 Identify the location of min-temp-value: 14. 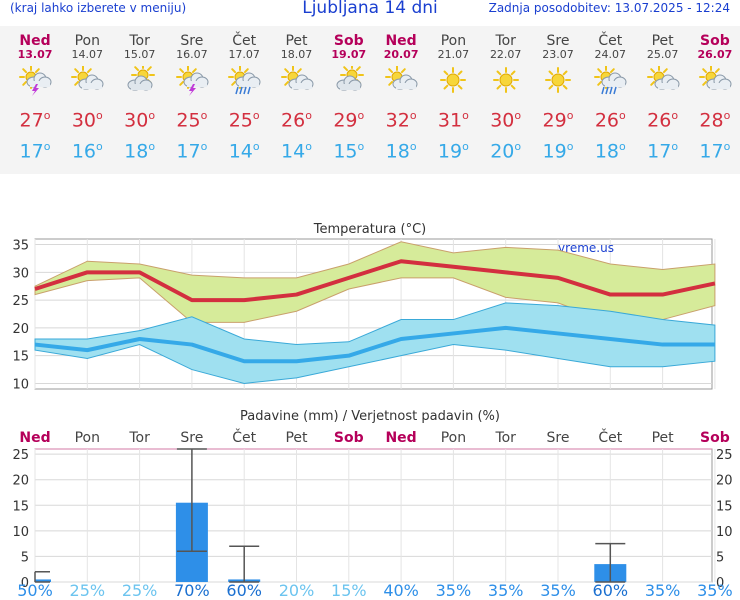
(240, 151).